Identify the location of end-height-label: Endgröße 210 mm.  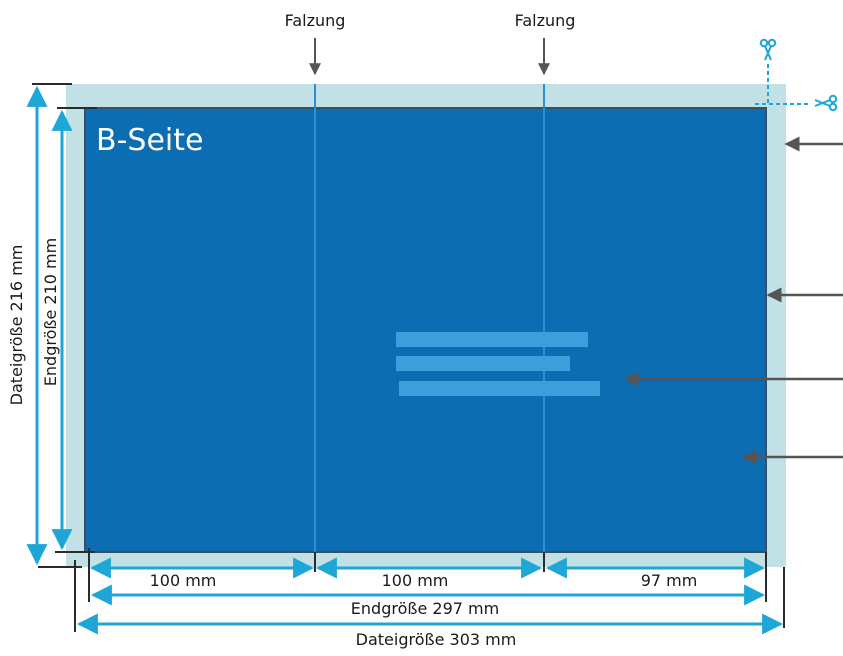
(50, 312).